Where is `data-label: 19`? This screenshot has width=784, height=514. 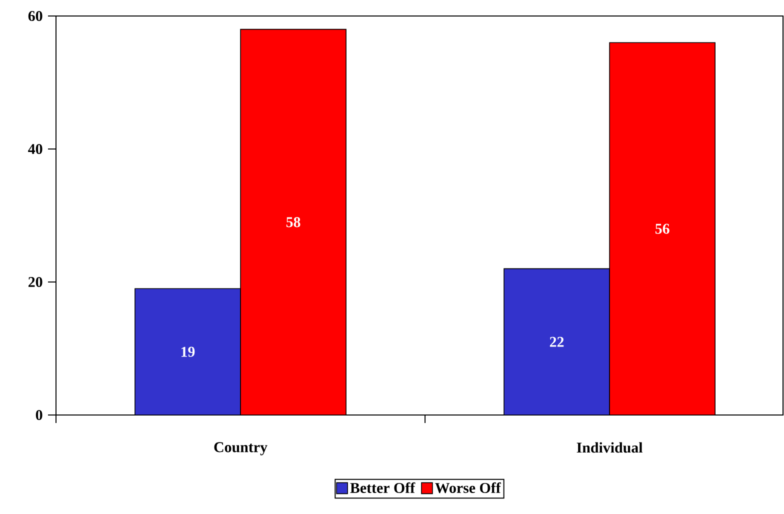 data-label: 19 is located at coordinates (188, 351).